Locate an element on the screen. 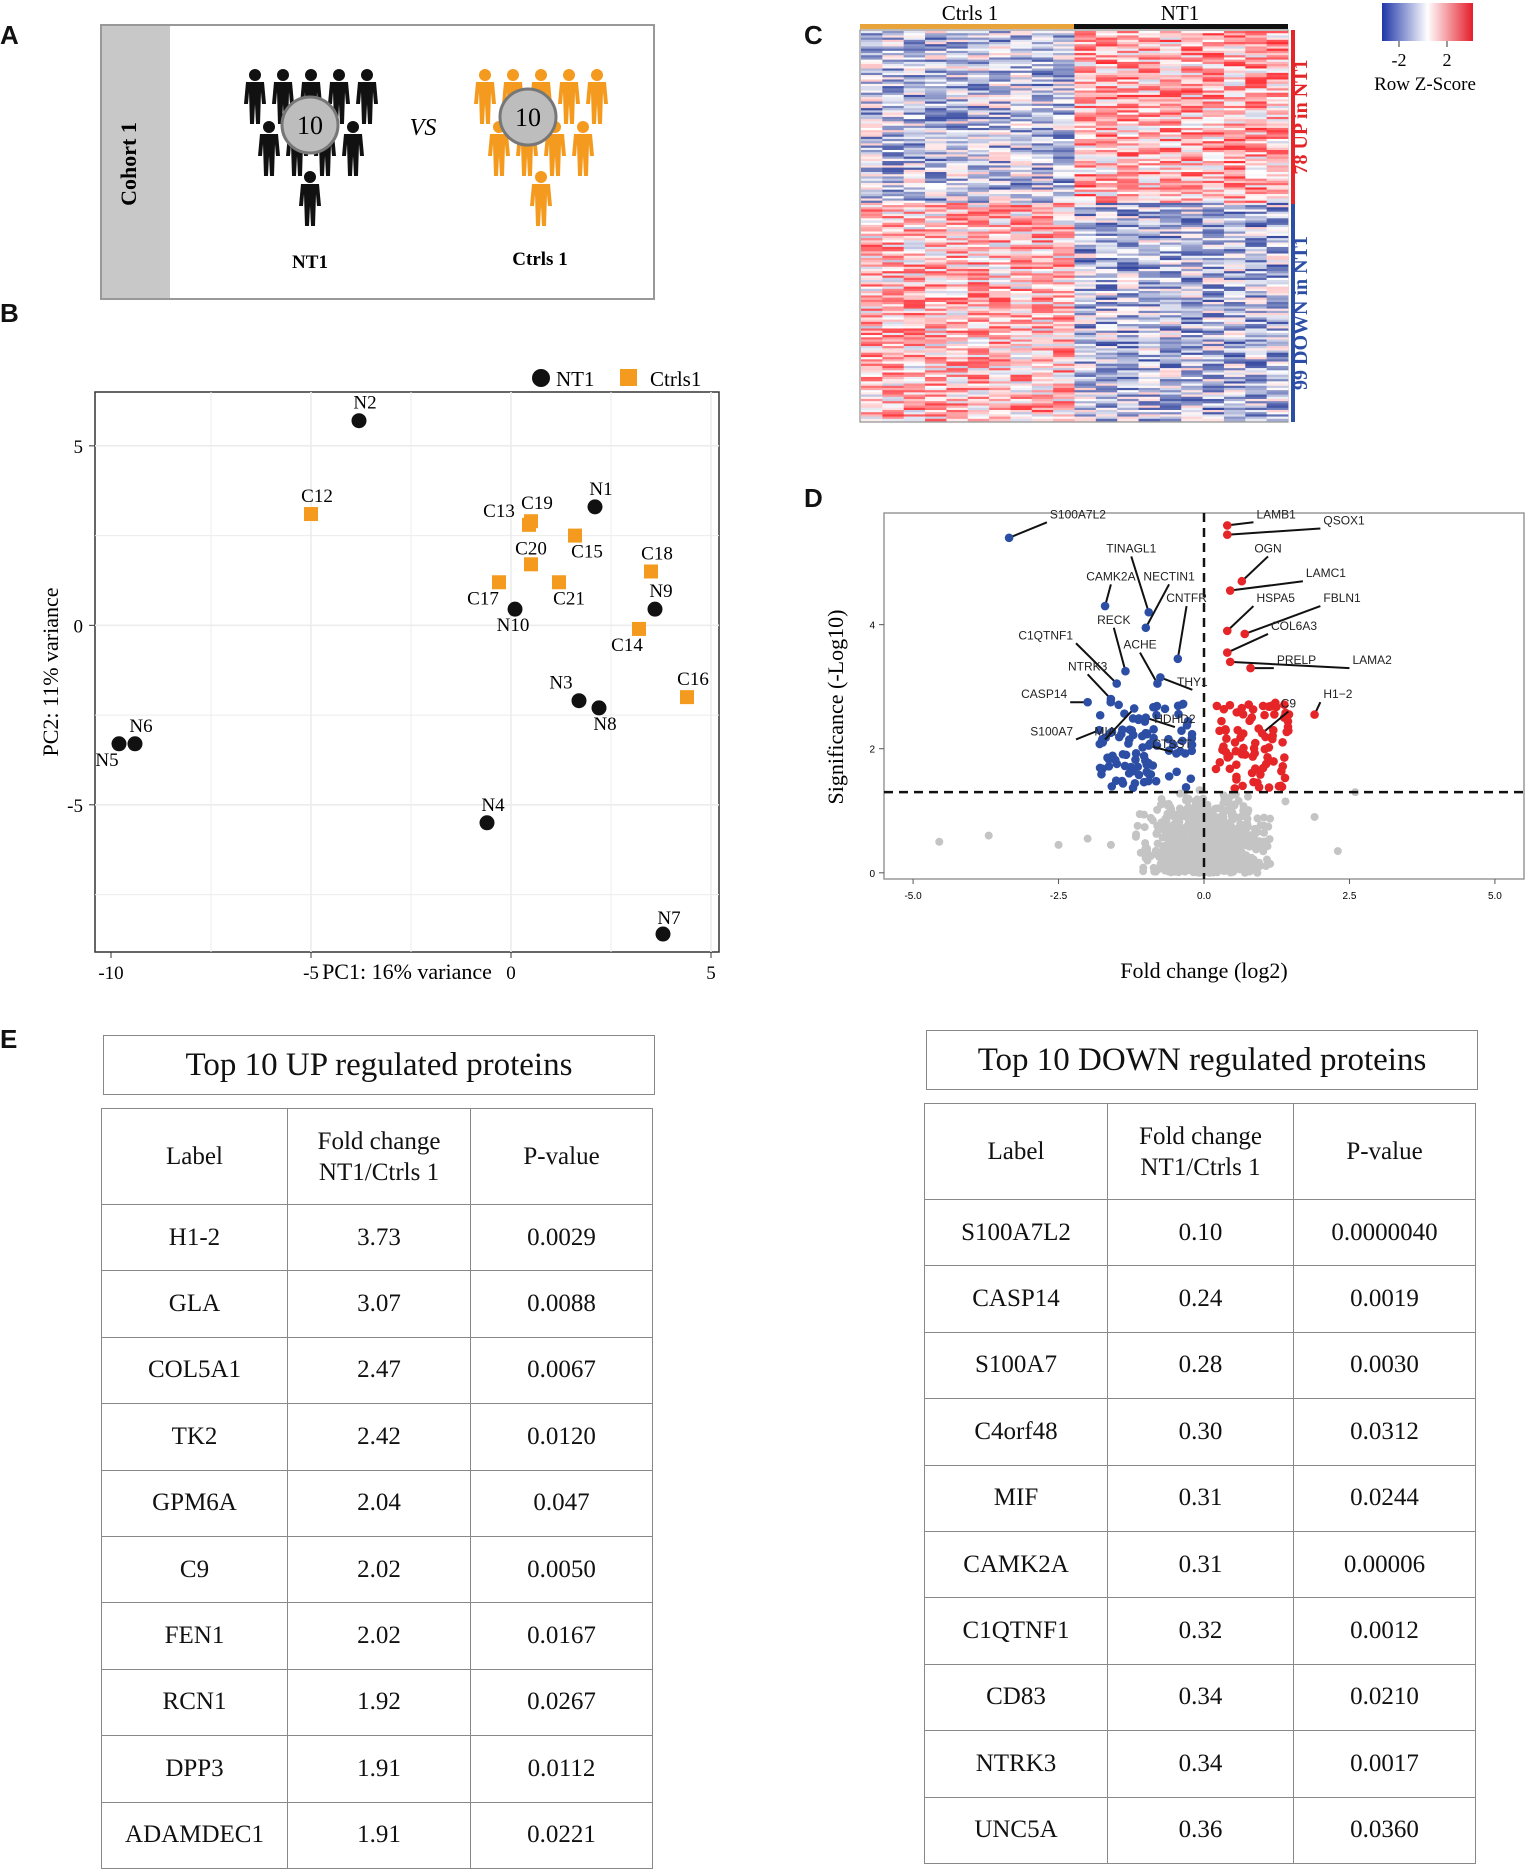 This screenshot has height=1872, width=1531. table-cell-fc: 0.36 is located at coordinates (1200, 1830).